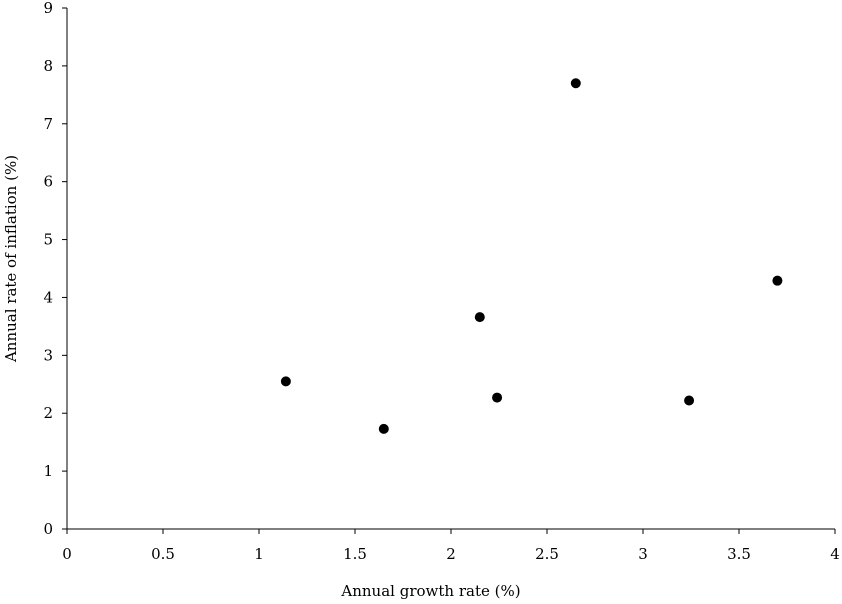  I want to click on x-tick-label: 0.5, so click(163, 554).